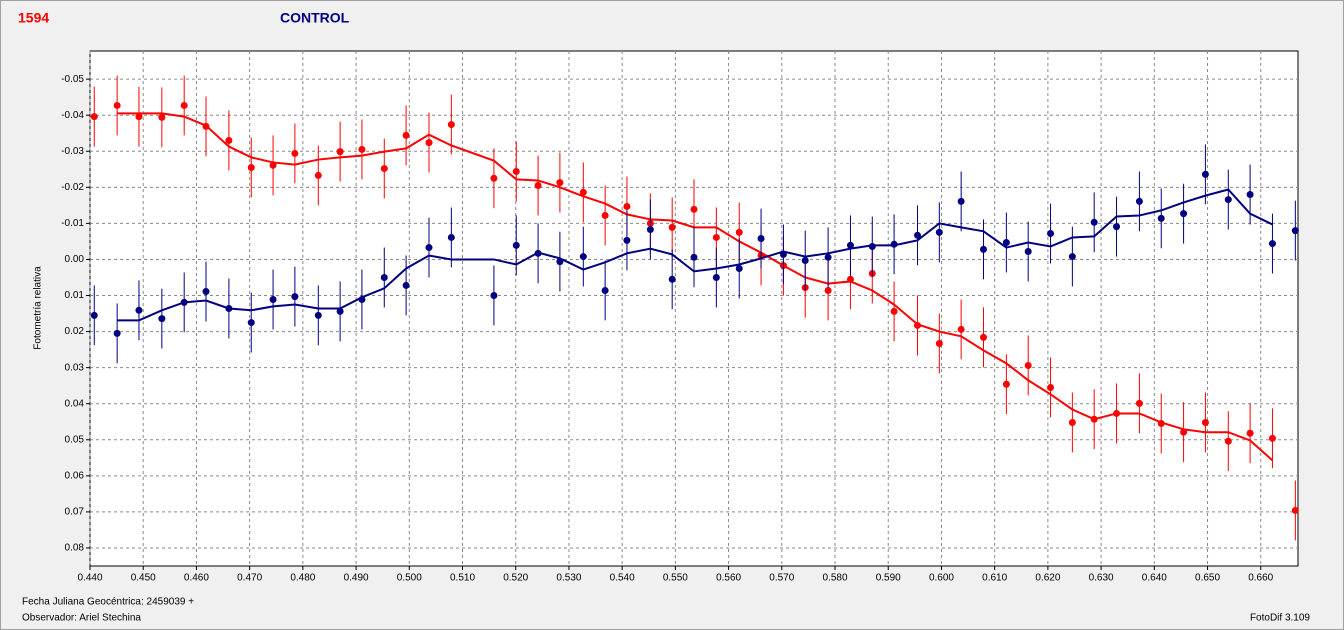 Image resolution: width=1344 pixels, height=630 pixels. Describe the element at coordinates (108, 602) in the screenshot. I see `footer-date: Fecha Juliana Geocéntrica: 2459039 +` at that location.